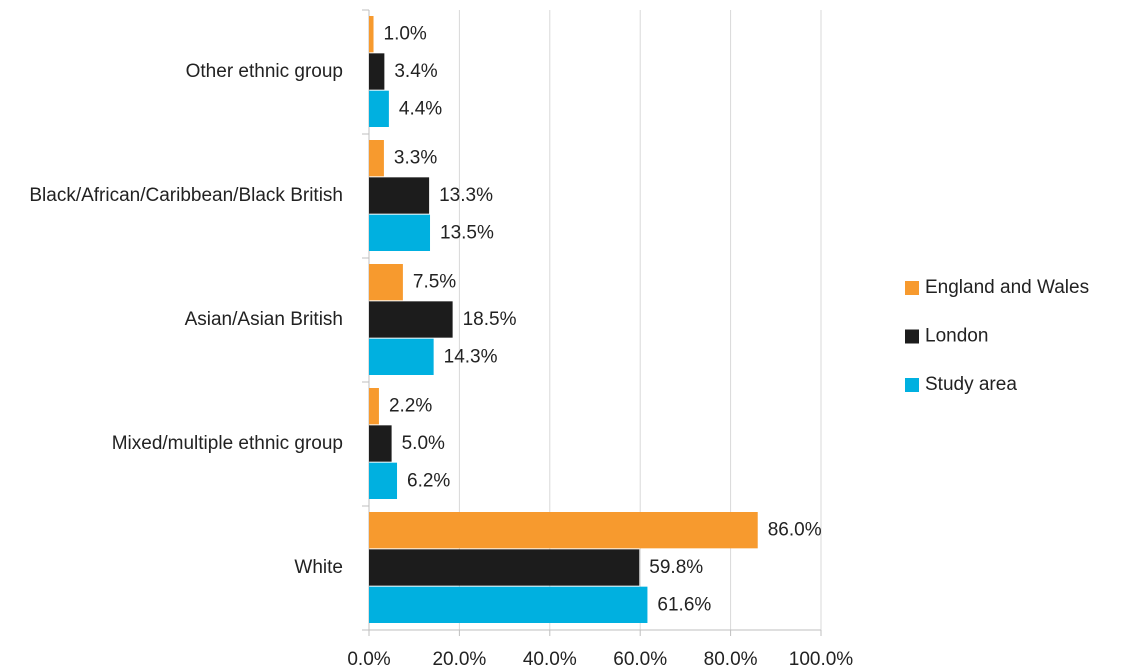 The height and width of the screenshot is (670, 1137). I want to click on data-label: 7.5%, so click(434, 282).